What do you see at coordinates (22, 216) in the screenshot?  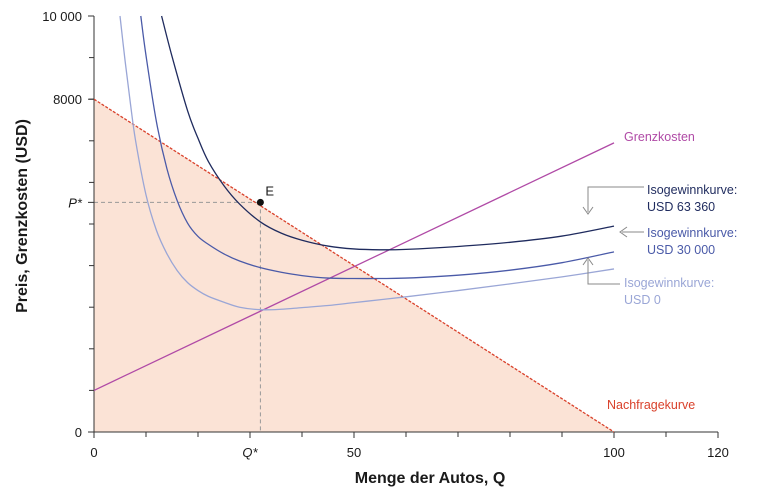 I see `y-axis-title: Preis, Grenzkosten (USD)` at bounding box center [22, 216].